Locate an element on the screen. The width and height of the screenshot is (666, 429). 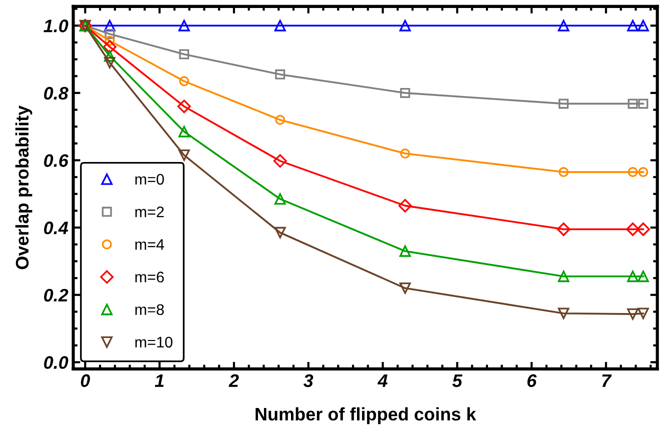
x-tick-label: 0 is located at coordinates (85, 381).